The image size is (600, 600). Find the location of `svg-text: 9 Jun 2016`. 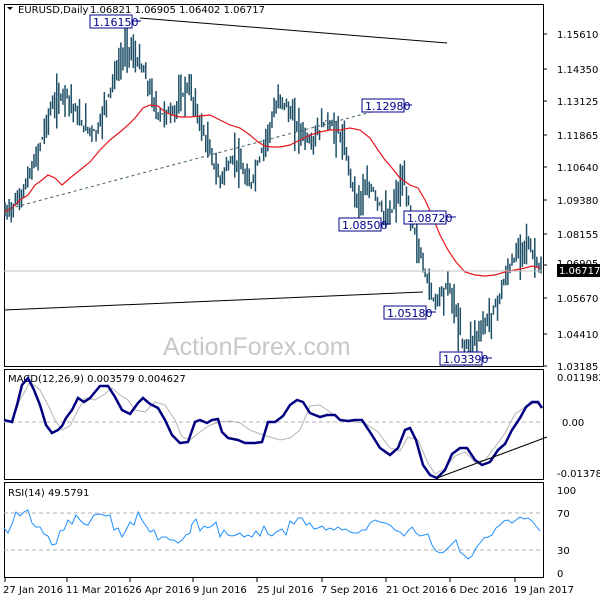

svg-text: 9 Jun 2016 is located at coordinates (220, 590).